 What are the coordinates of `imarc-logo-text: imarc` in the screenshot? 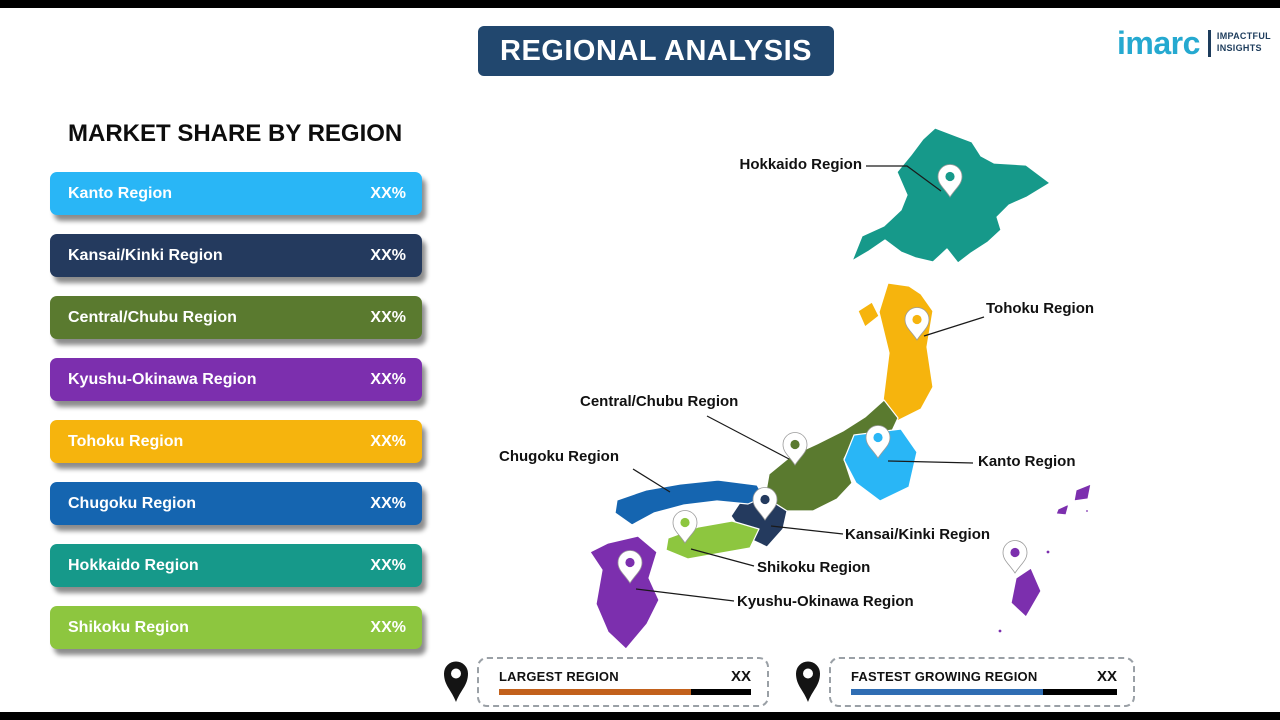 It's located at (1158, 43).